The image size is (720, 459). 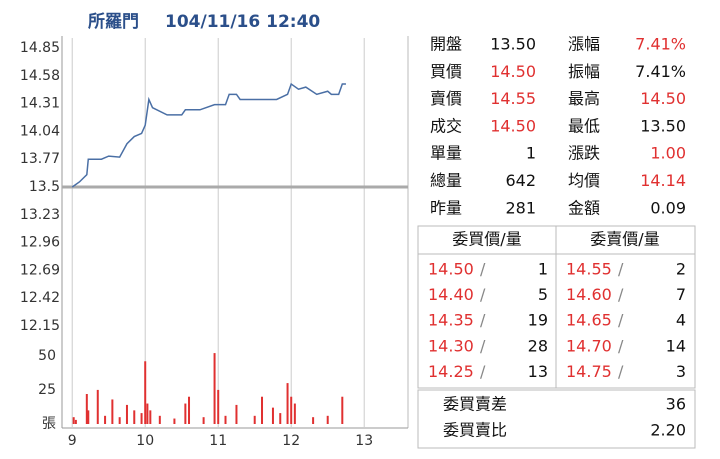 What do you see at coordinates (446, 207) in the screenshot?
I see `quote-label: 昨量` at bounding box center [446, 207].